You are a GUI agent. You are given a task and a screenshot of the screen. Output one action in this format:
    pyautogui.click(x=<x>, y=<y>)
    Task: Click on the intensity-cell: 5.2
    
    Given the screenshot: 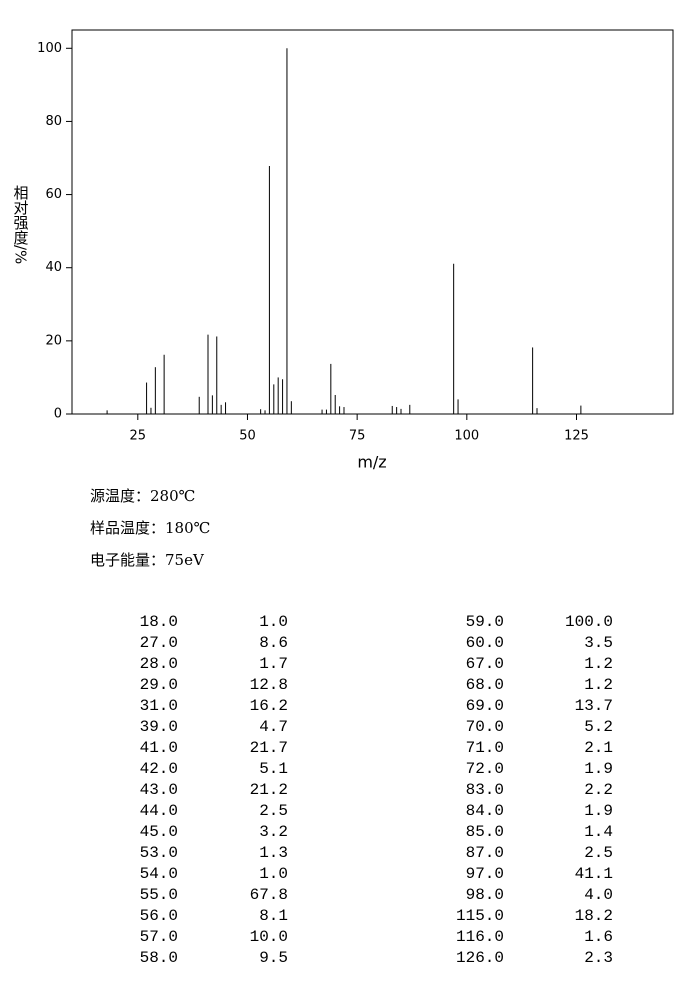 What is the action you would take?
    pyautogui.click(x=598, y=727)
    